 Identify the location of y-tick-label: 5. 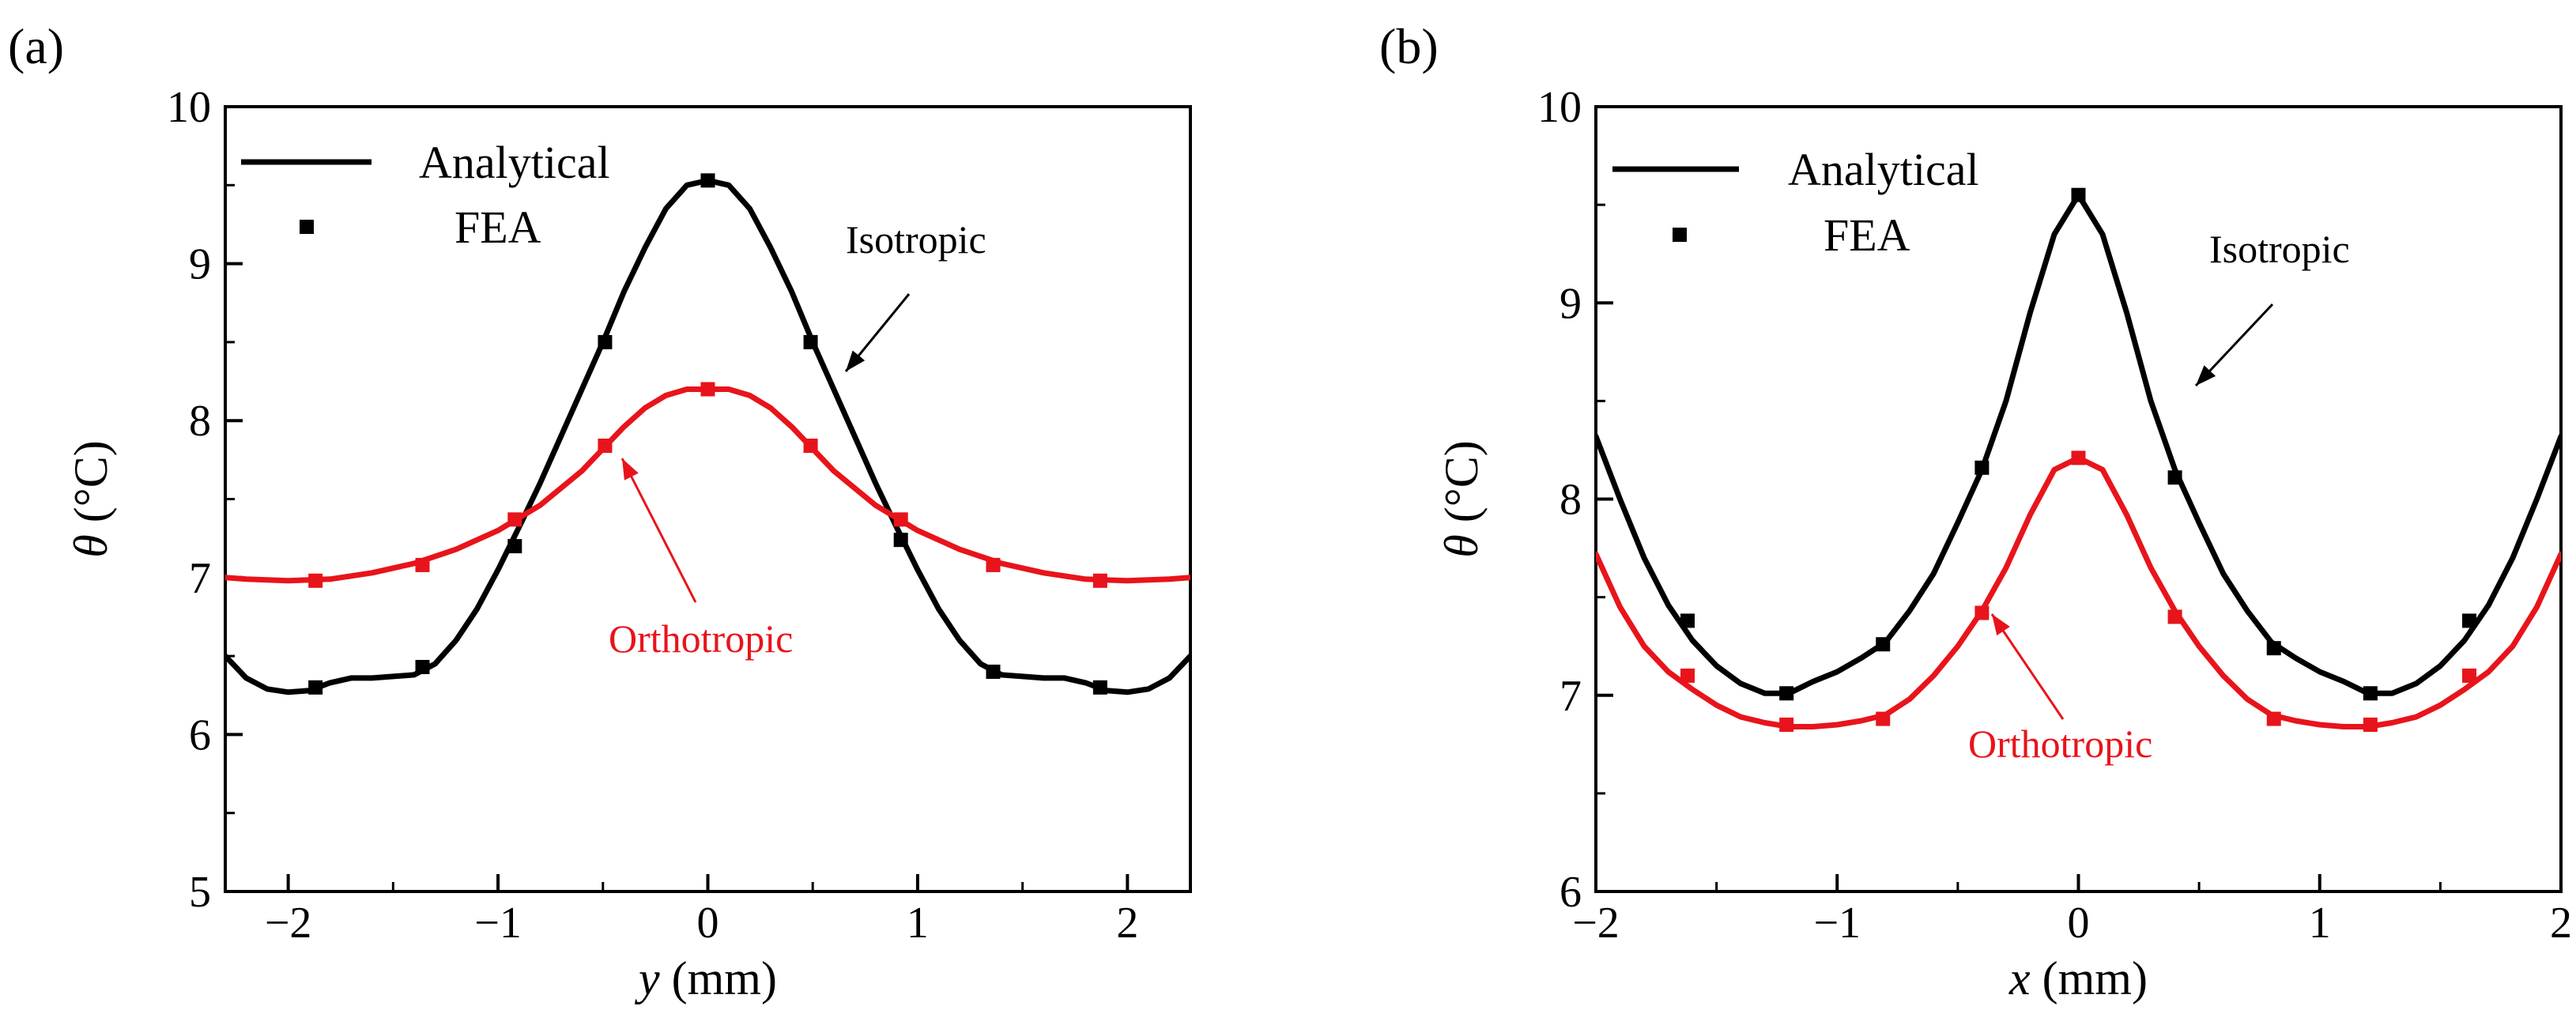
(200, 893).